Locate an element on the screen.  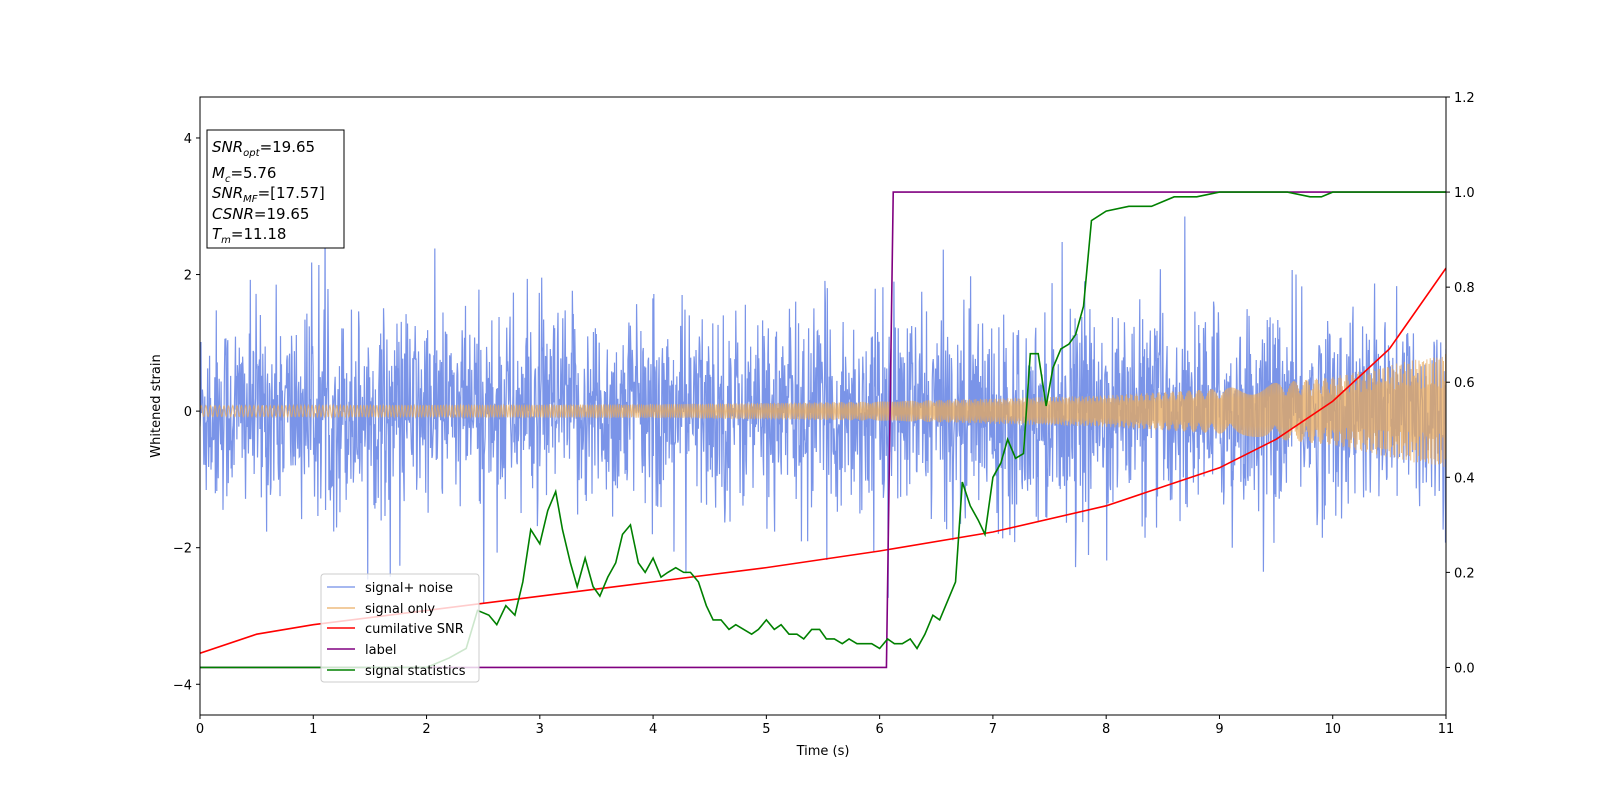
x-tick-label: 5 is located at coordinates (766, 729).